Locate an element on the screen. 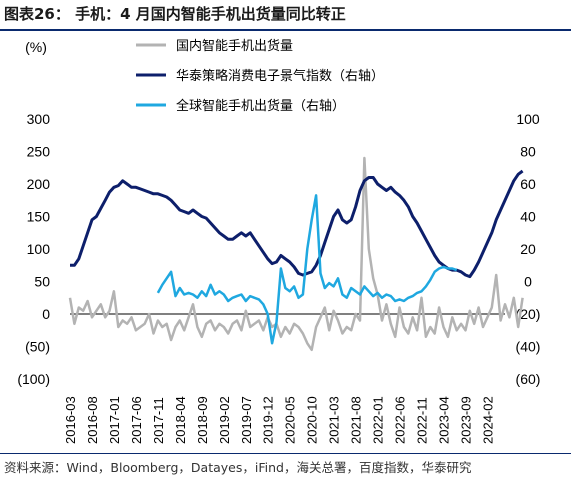  left-axis-unit: (%) is located at coordinates (36, 47).